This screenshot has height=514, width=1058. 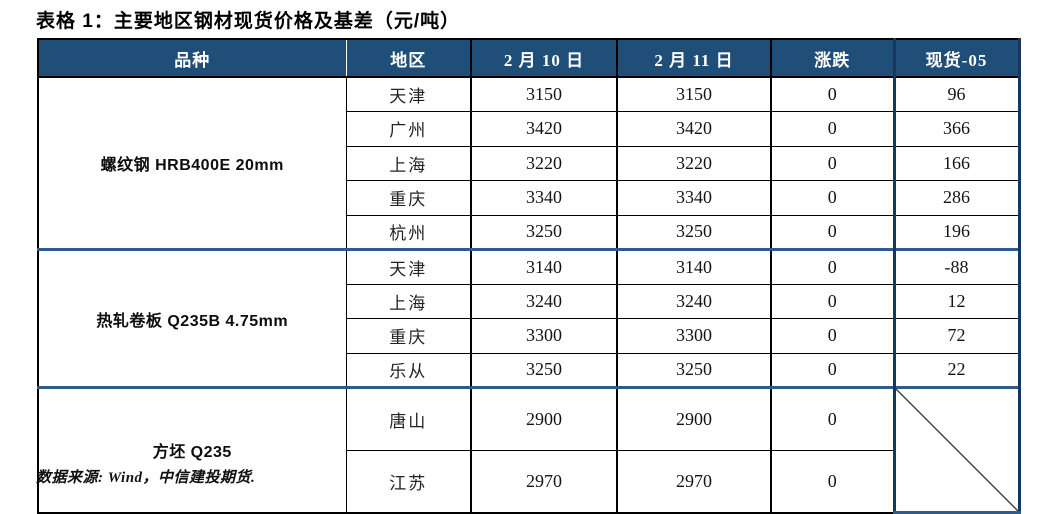 I want to click on price-feb10-cell: 3300, so click(x=544, y=336).